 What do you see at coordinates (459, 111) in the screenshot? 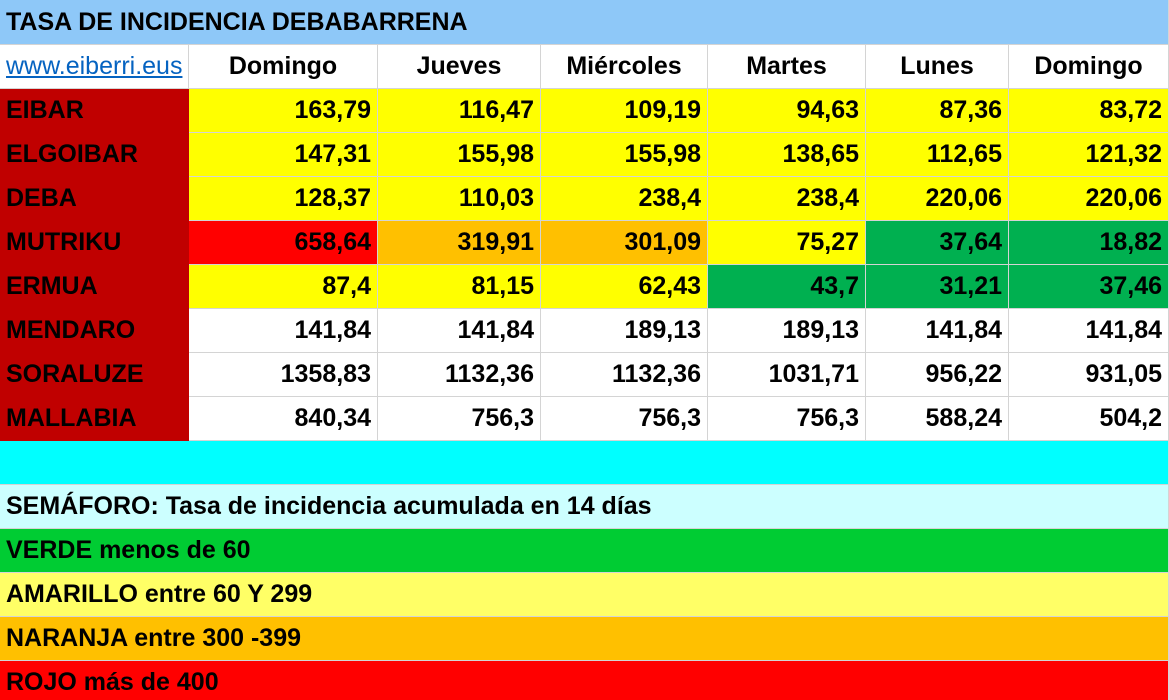
I see `cell-value: 116,47` at bounding box center [459, 111].